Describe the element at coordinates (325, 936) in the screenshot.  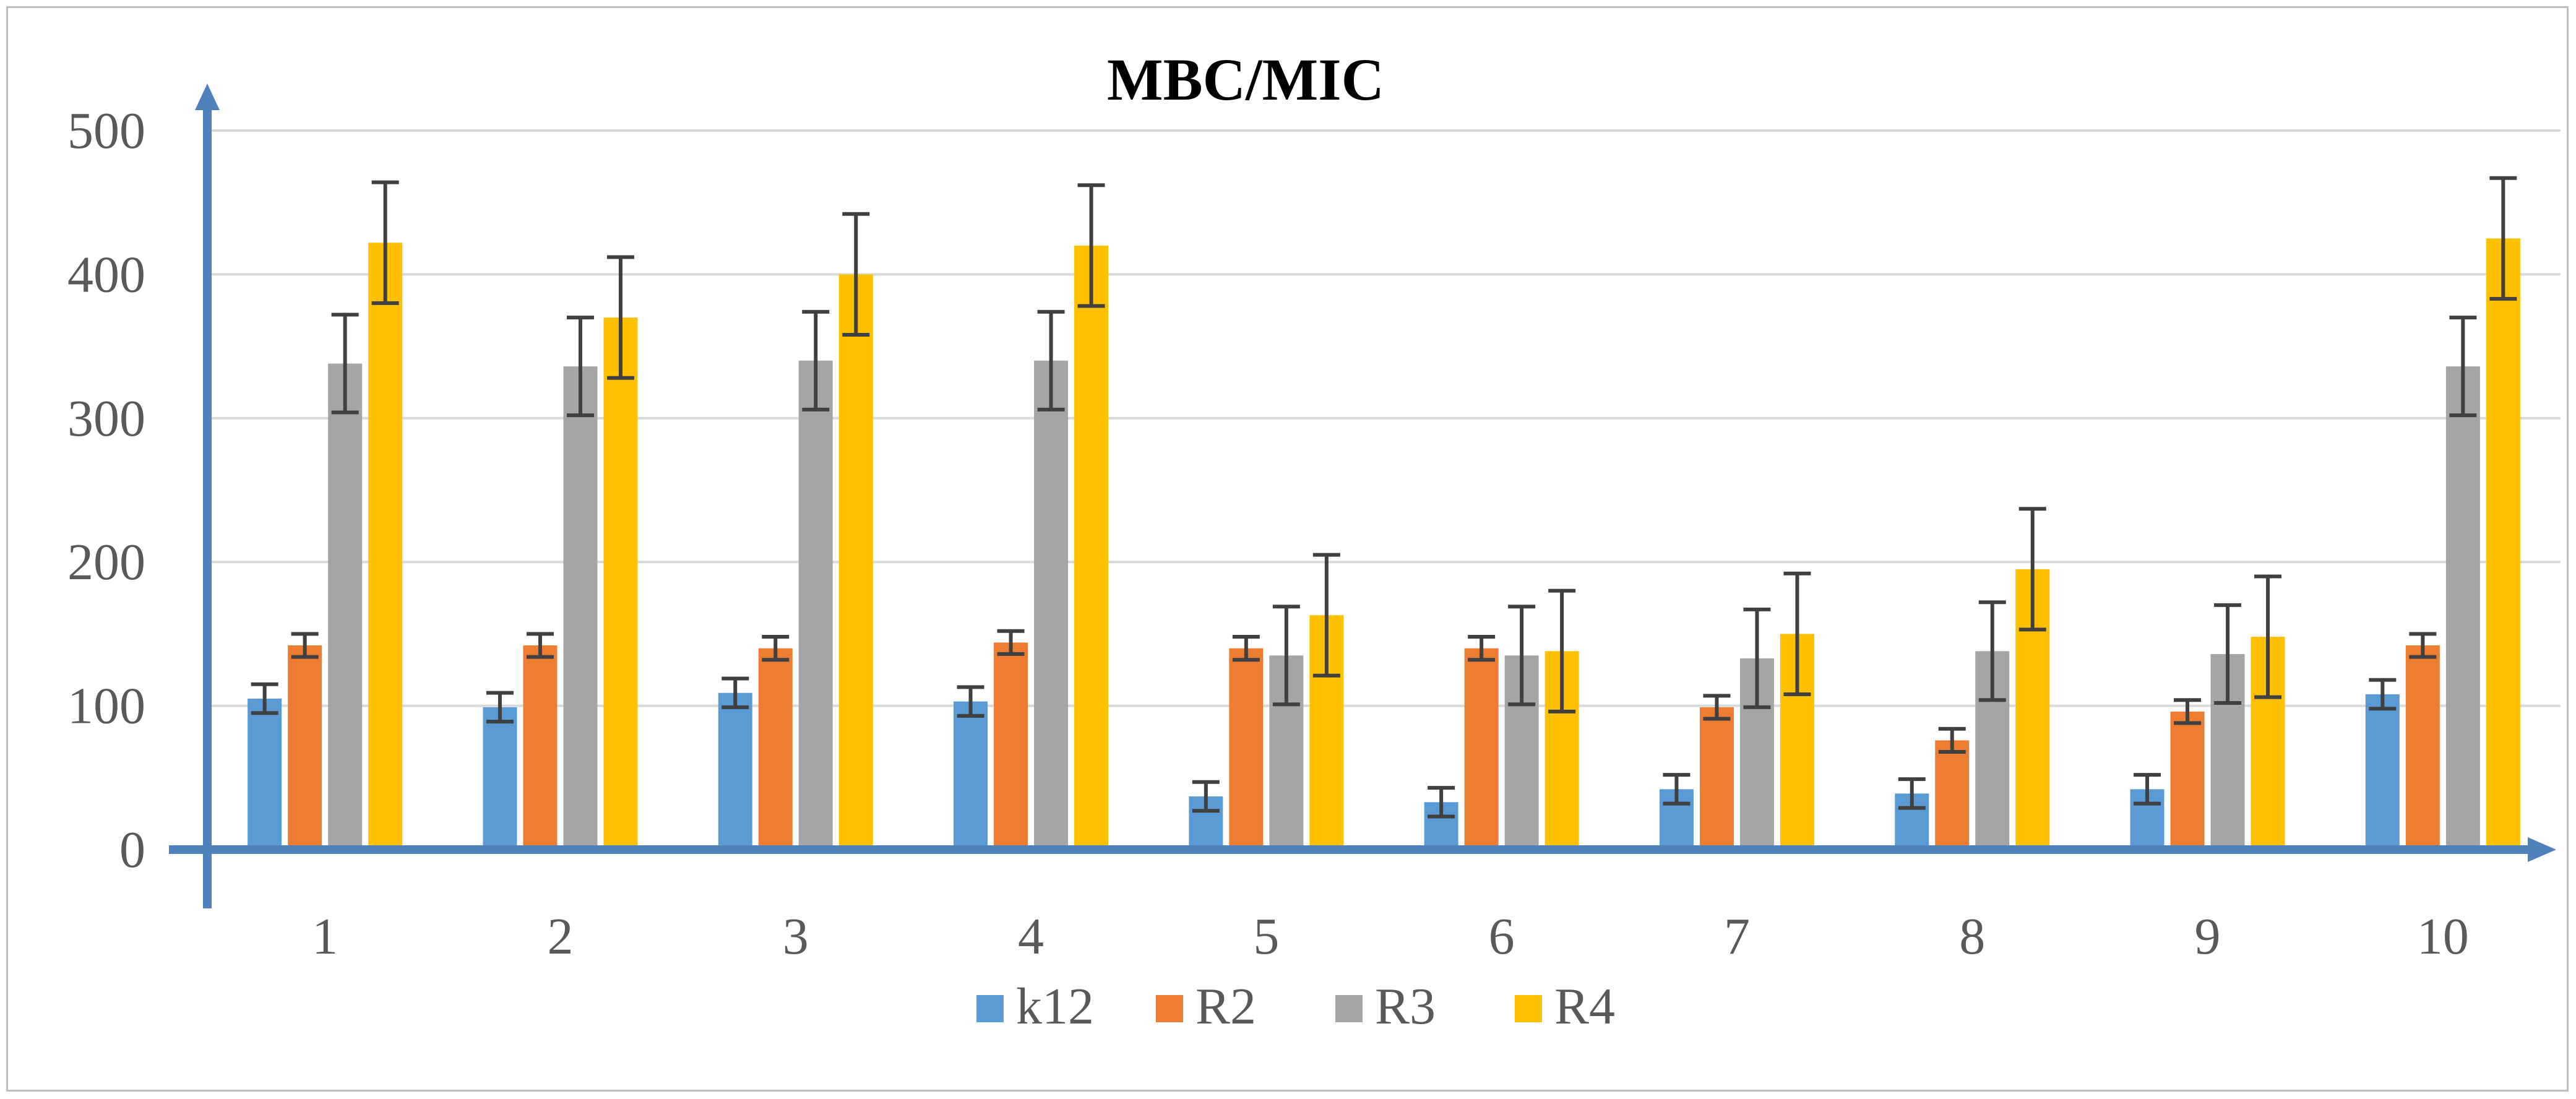
I see `x-tick-label-1: 1` at that location.